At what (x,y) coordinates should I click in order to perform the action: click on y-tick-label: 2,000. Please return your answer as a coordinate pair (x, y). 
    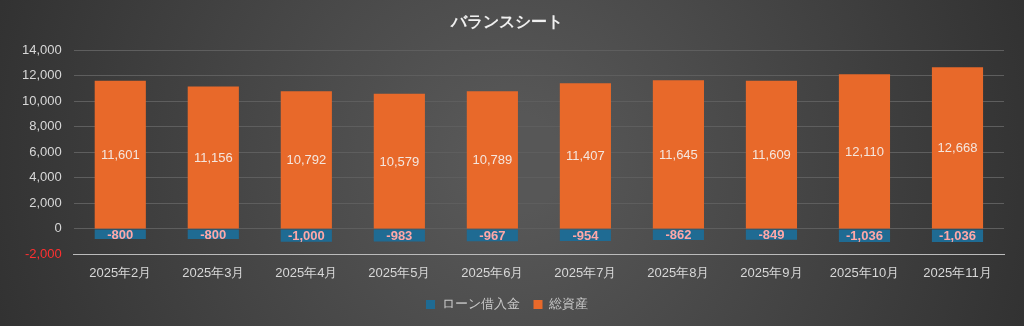
    Looking at the image, I should click on (45, 202).